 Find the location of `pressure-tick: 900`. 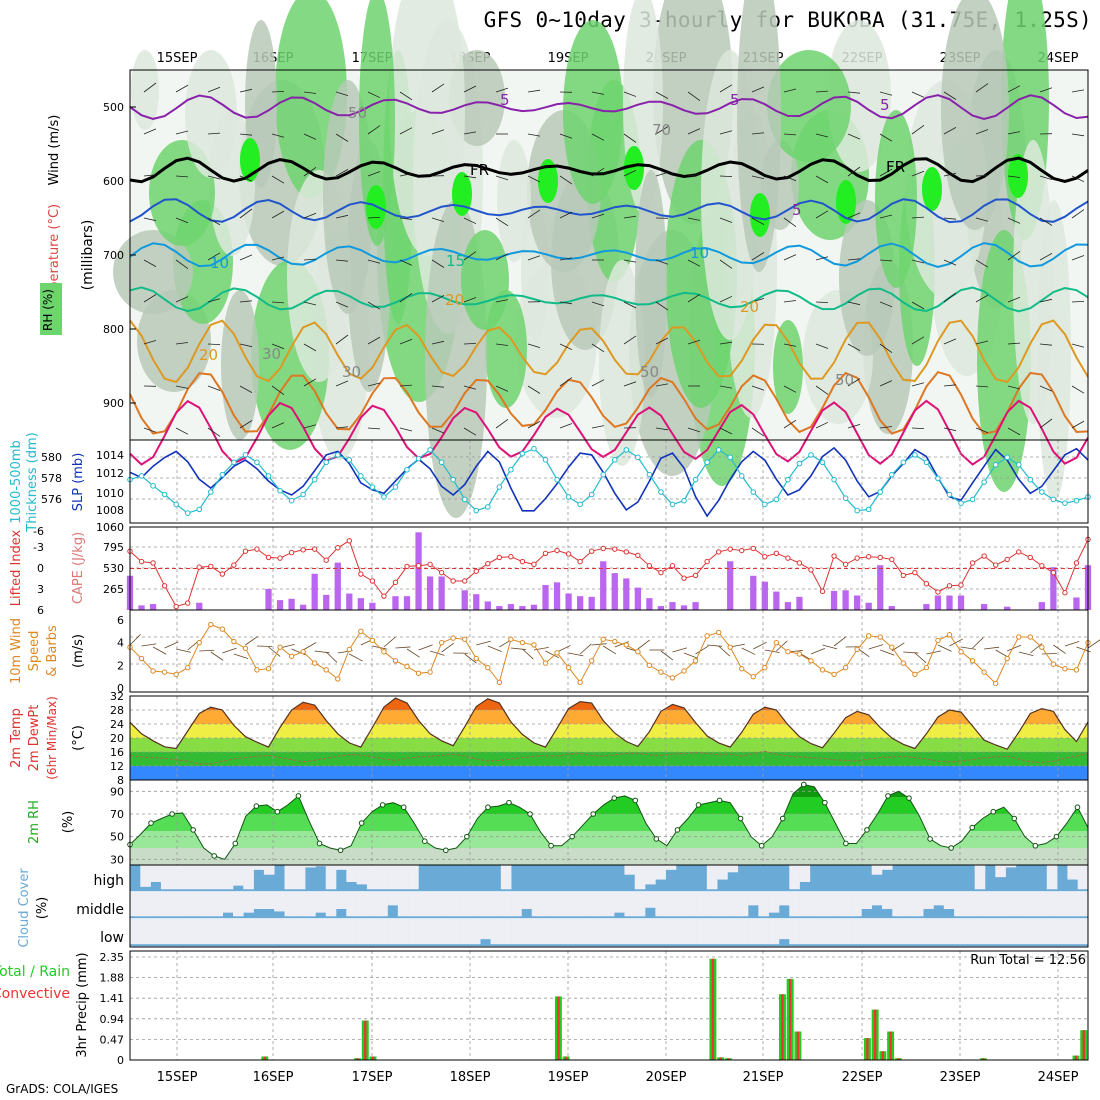

pressure-tick: 900 is located at coordinates (113, 403).